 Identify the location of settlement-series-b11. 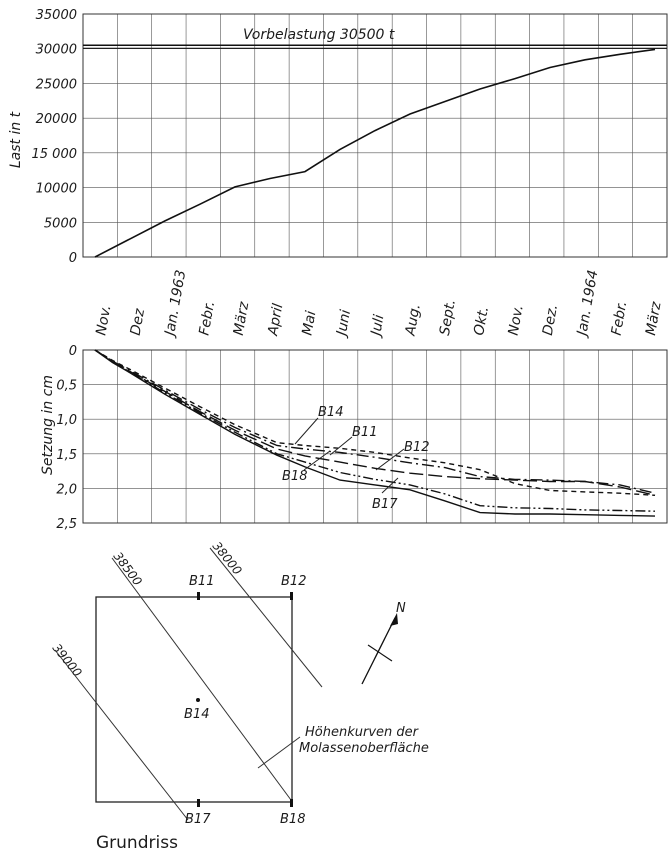
(375, 421).